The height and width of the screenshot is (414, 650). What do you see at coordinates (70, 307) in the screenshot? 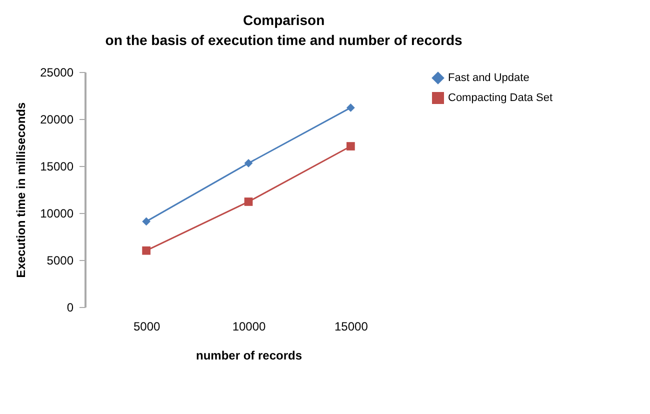
I see `y-tick-label: 0` at bounding box center [70, 307].